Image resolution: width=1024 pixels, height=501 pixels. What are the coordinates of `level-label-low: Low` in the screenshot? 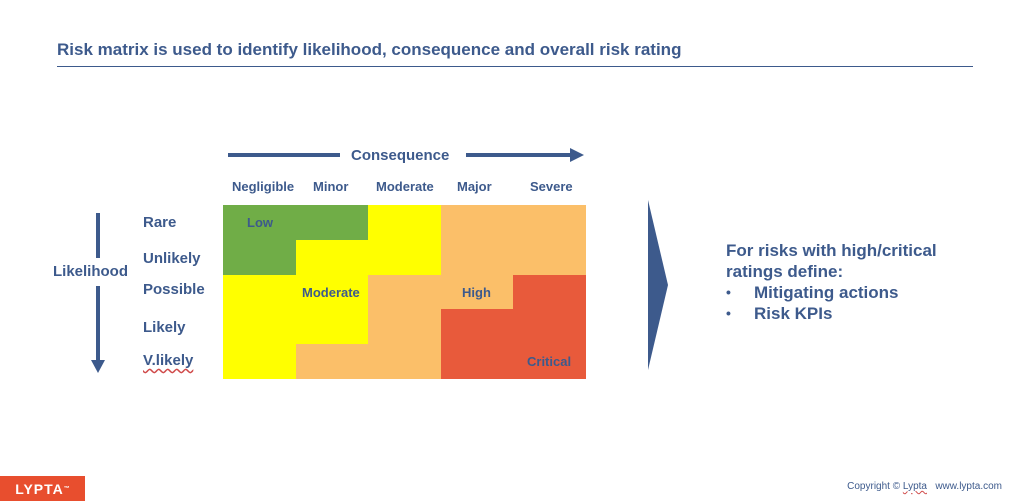 It's located at (260, 222).